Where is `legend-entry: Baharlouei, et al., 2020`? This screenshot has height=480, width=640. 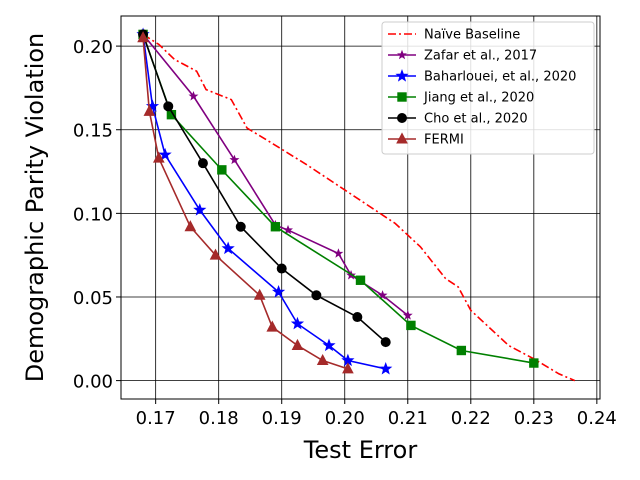
legend-entry: Baharlouei, et al., 2020 is located at coordinates (482, 77).